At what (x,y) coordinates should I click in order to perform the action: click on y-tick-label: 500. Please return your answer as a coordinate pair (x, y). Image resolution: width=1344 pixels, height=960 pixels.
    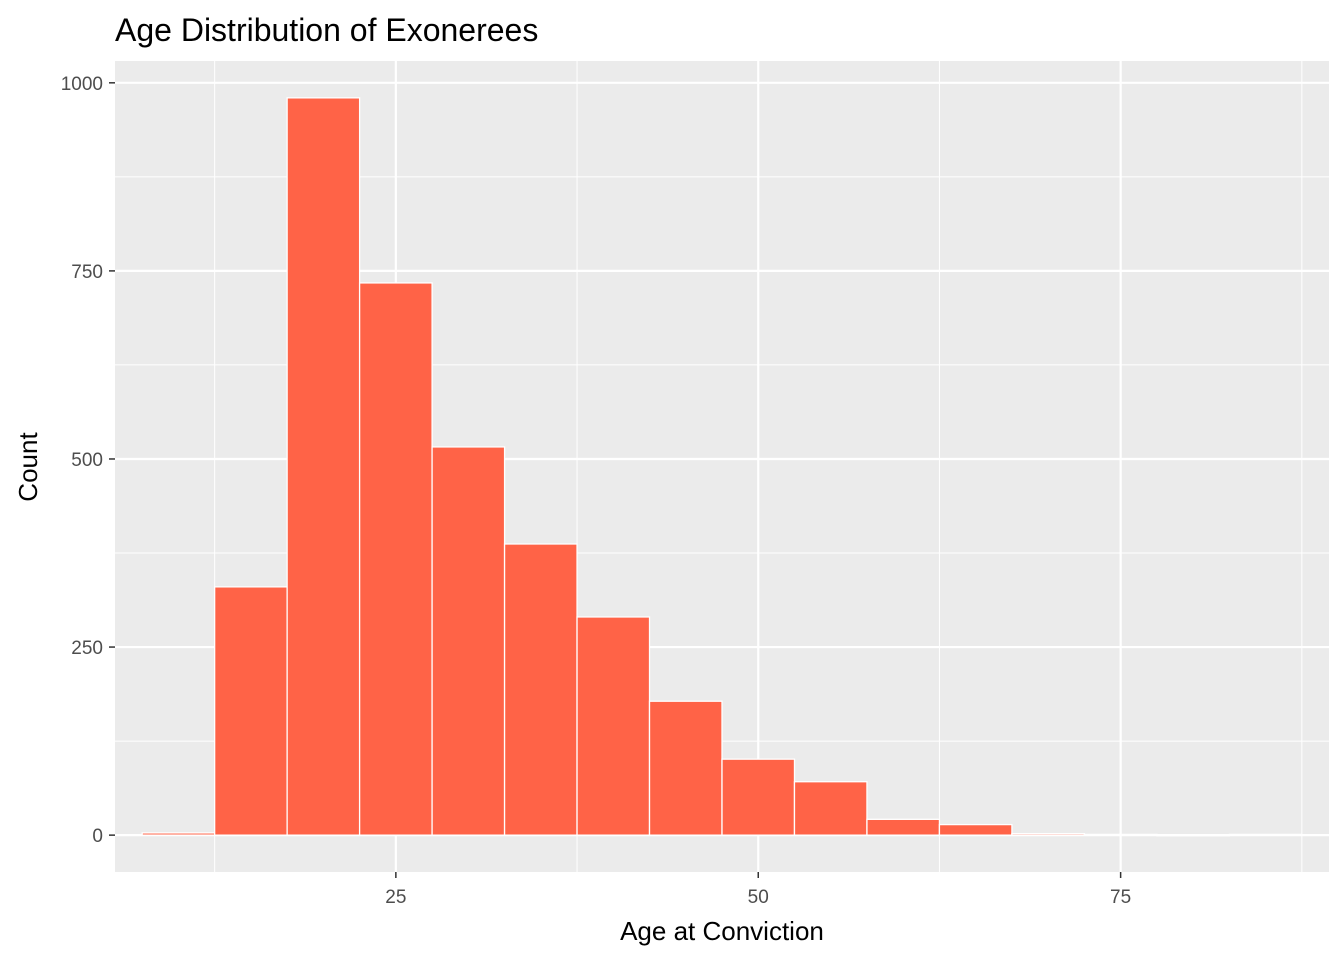
    Looking at the image, I should click on (87, 460).